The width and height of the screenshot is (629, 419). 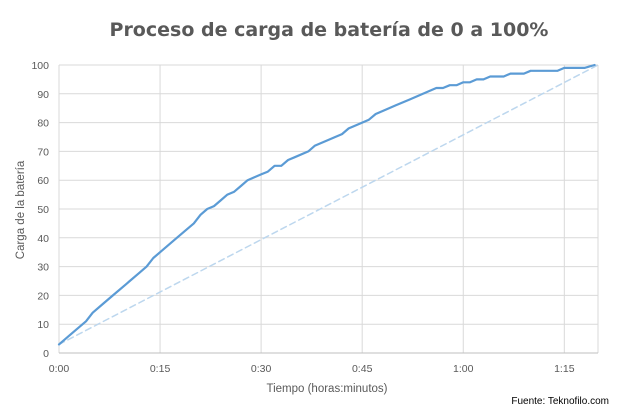 What do you see at coordinates (160, 369) in the screenshot?
I see `x-tick-label: 0:15` at bounding box center [160, 369].